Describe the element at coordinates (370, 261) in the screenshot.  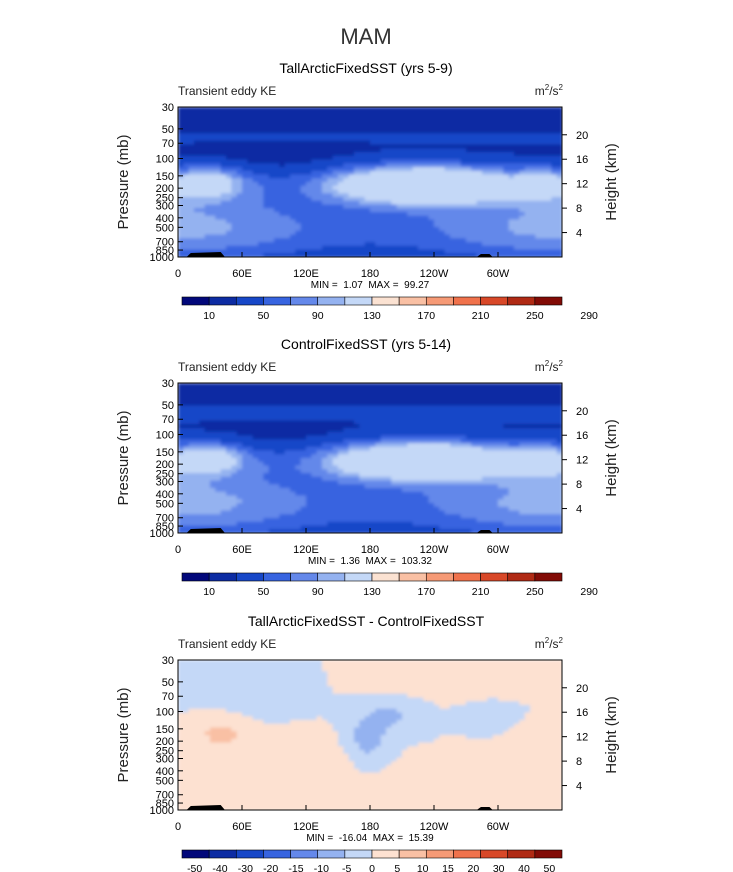
I see `frame-mask` at that location.